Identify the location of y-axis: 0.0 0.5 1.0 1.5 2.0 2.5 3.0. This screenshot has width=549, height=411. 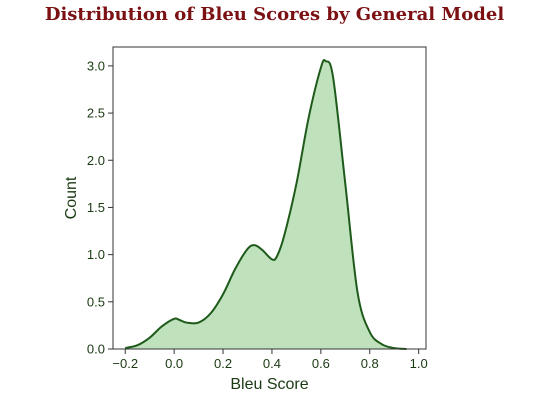
(100, 207).